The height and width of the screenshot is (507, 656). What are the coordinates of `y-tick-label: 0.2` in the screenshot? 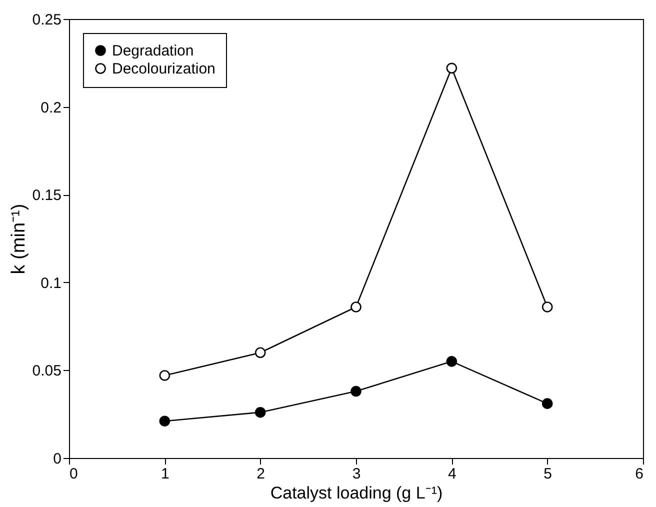 It's located at (51, 107).